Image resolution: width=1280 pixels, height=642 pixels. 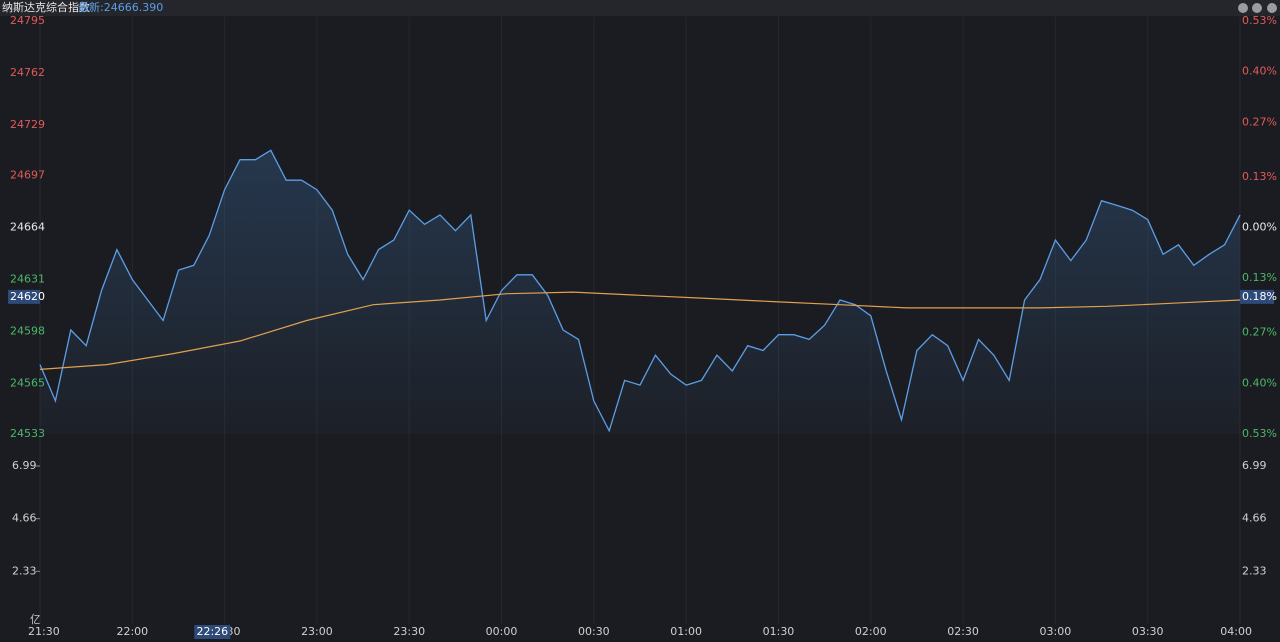 What do you see at coordinates (963, 631) in the screenshot?
I see `x-tick-label: 02:30` at bounding box center [963, 631].